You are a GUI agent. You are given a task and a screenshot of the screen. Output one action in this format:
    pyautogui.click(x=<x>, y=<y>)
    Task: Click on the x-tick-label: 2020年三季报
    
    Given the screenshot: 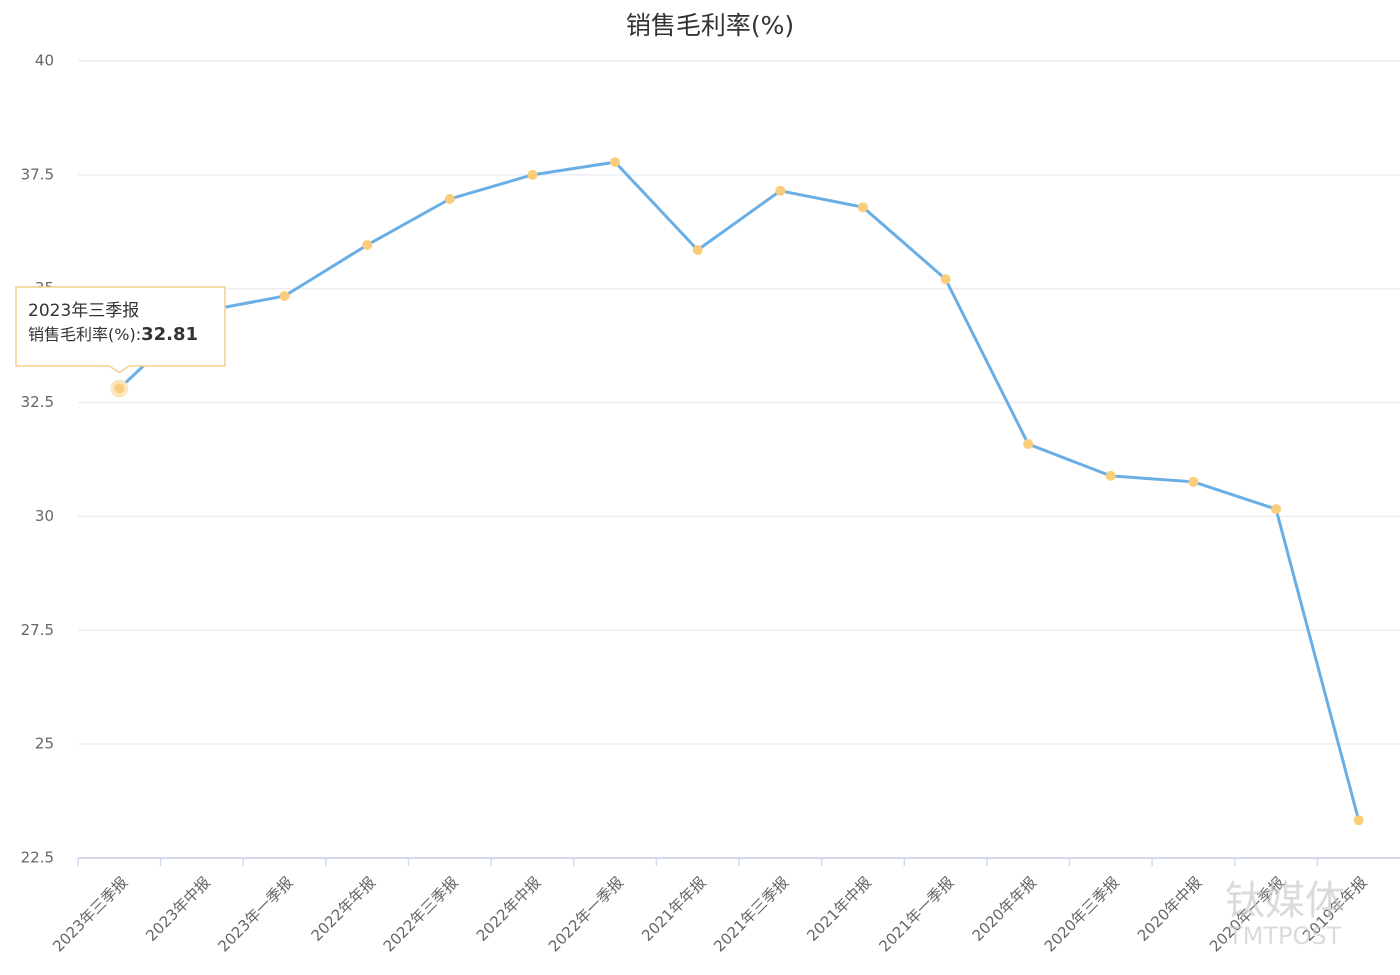 What is the action you would take?
    pyautogui.click(x=1082, y=914)
    